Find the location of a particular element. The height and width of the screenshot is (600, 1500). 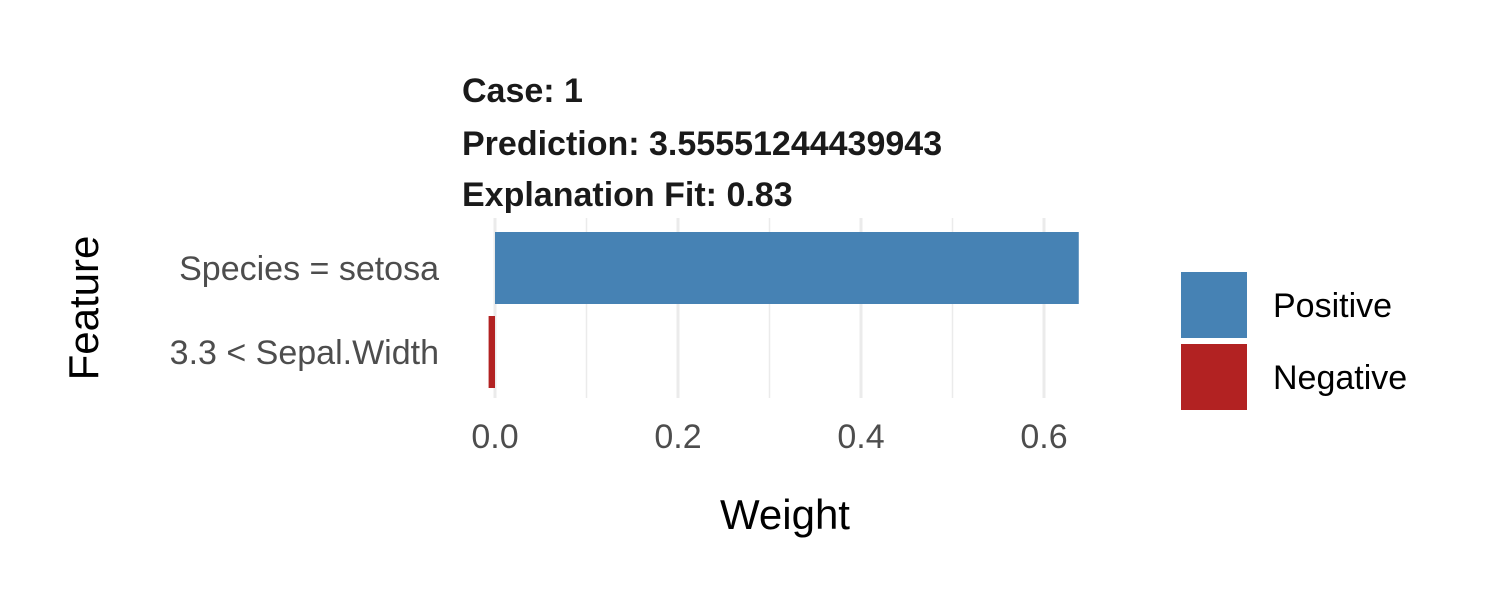

bar-3-3-sepal-width is located at coordinates (491, 352).